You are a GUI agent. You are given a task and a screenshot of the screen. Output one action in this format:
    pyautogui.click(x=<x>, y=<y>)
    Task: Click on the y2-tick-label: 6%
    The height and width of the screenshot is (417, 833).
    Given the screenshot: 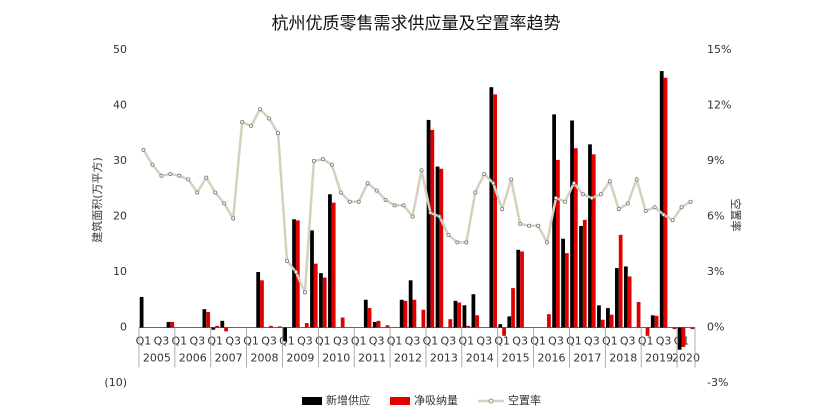 What is the action you would take?
    pyautogui.click(x=715, y=216)
    